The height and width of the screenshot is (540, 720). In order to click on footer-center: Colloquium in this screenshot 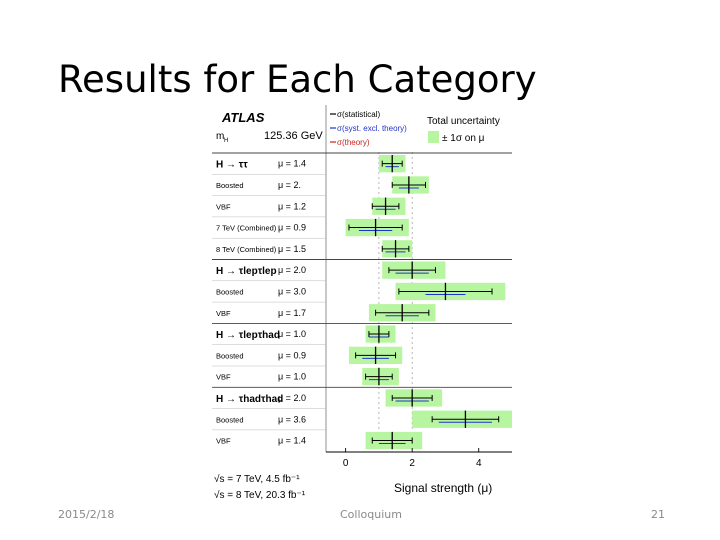, I will do `click(371, 514)`.